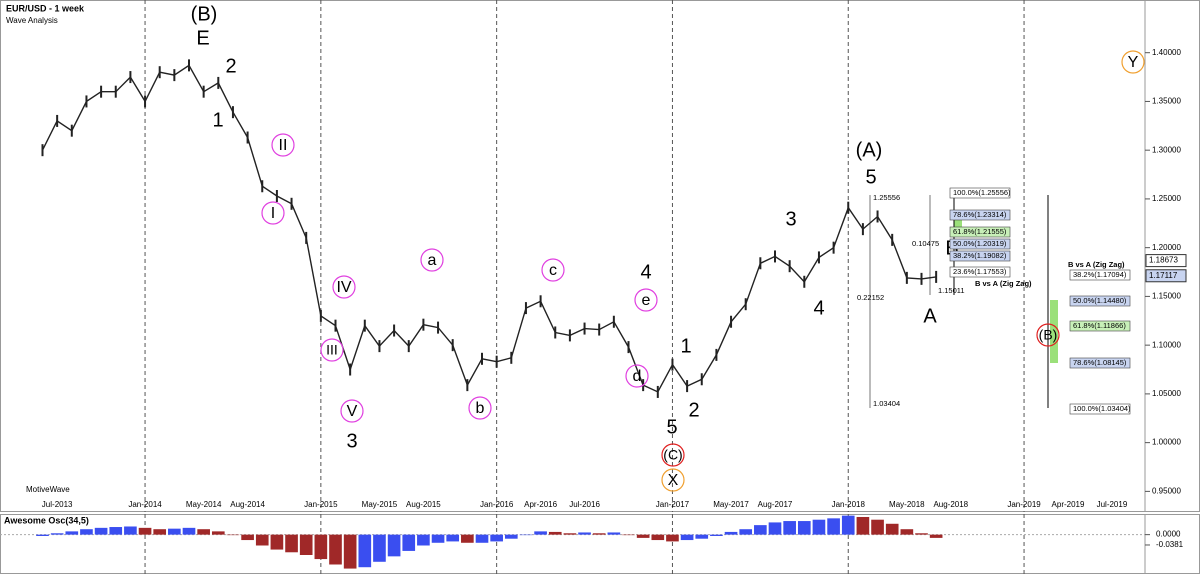 The height and width of the screenshot is (574, 1200). What do you see at coordinates (540, 504) in the screenshot?
I see `x-tick-label: Apr-2016` at bounding box center [540, 504].